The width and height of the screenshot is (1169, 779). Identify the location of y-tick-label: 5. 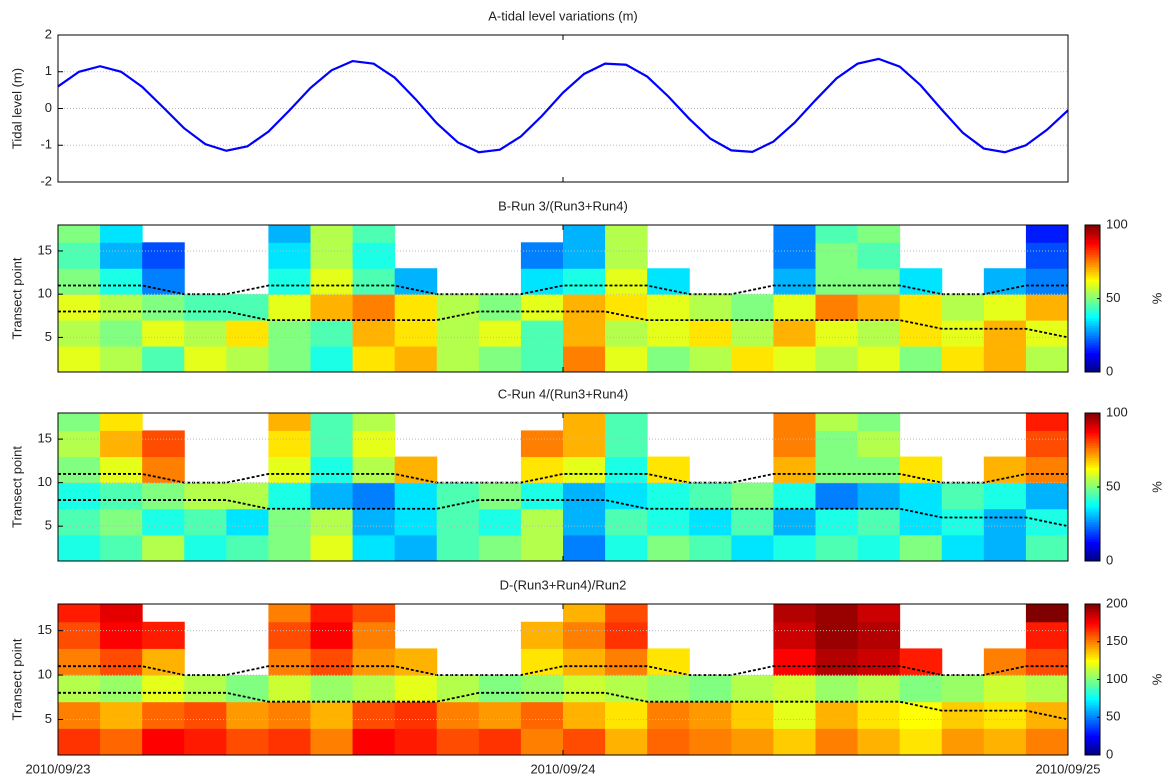
(48, 525).